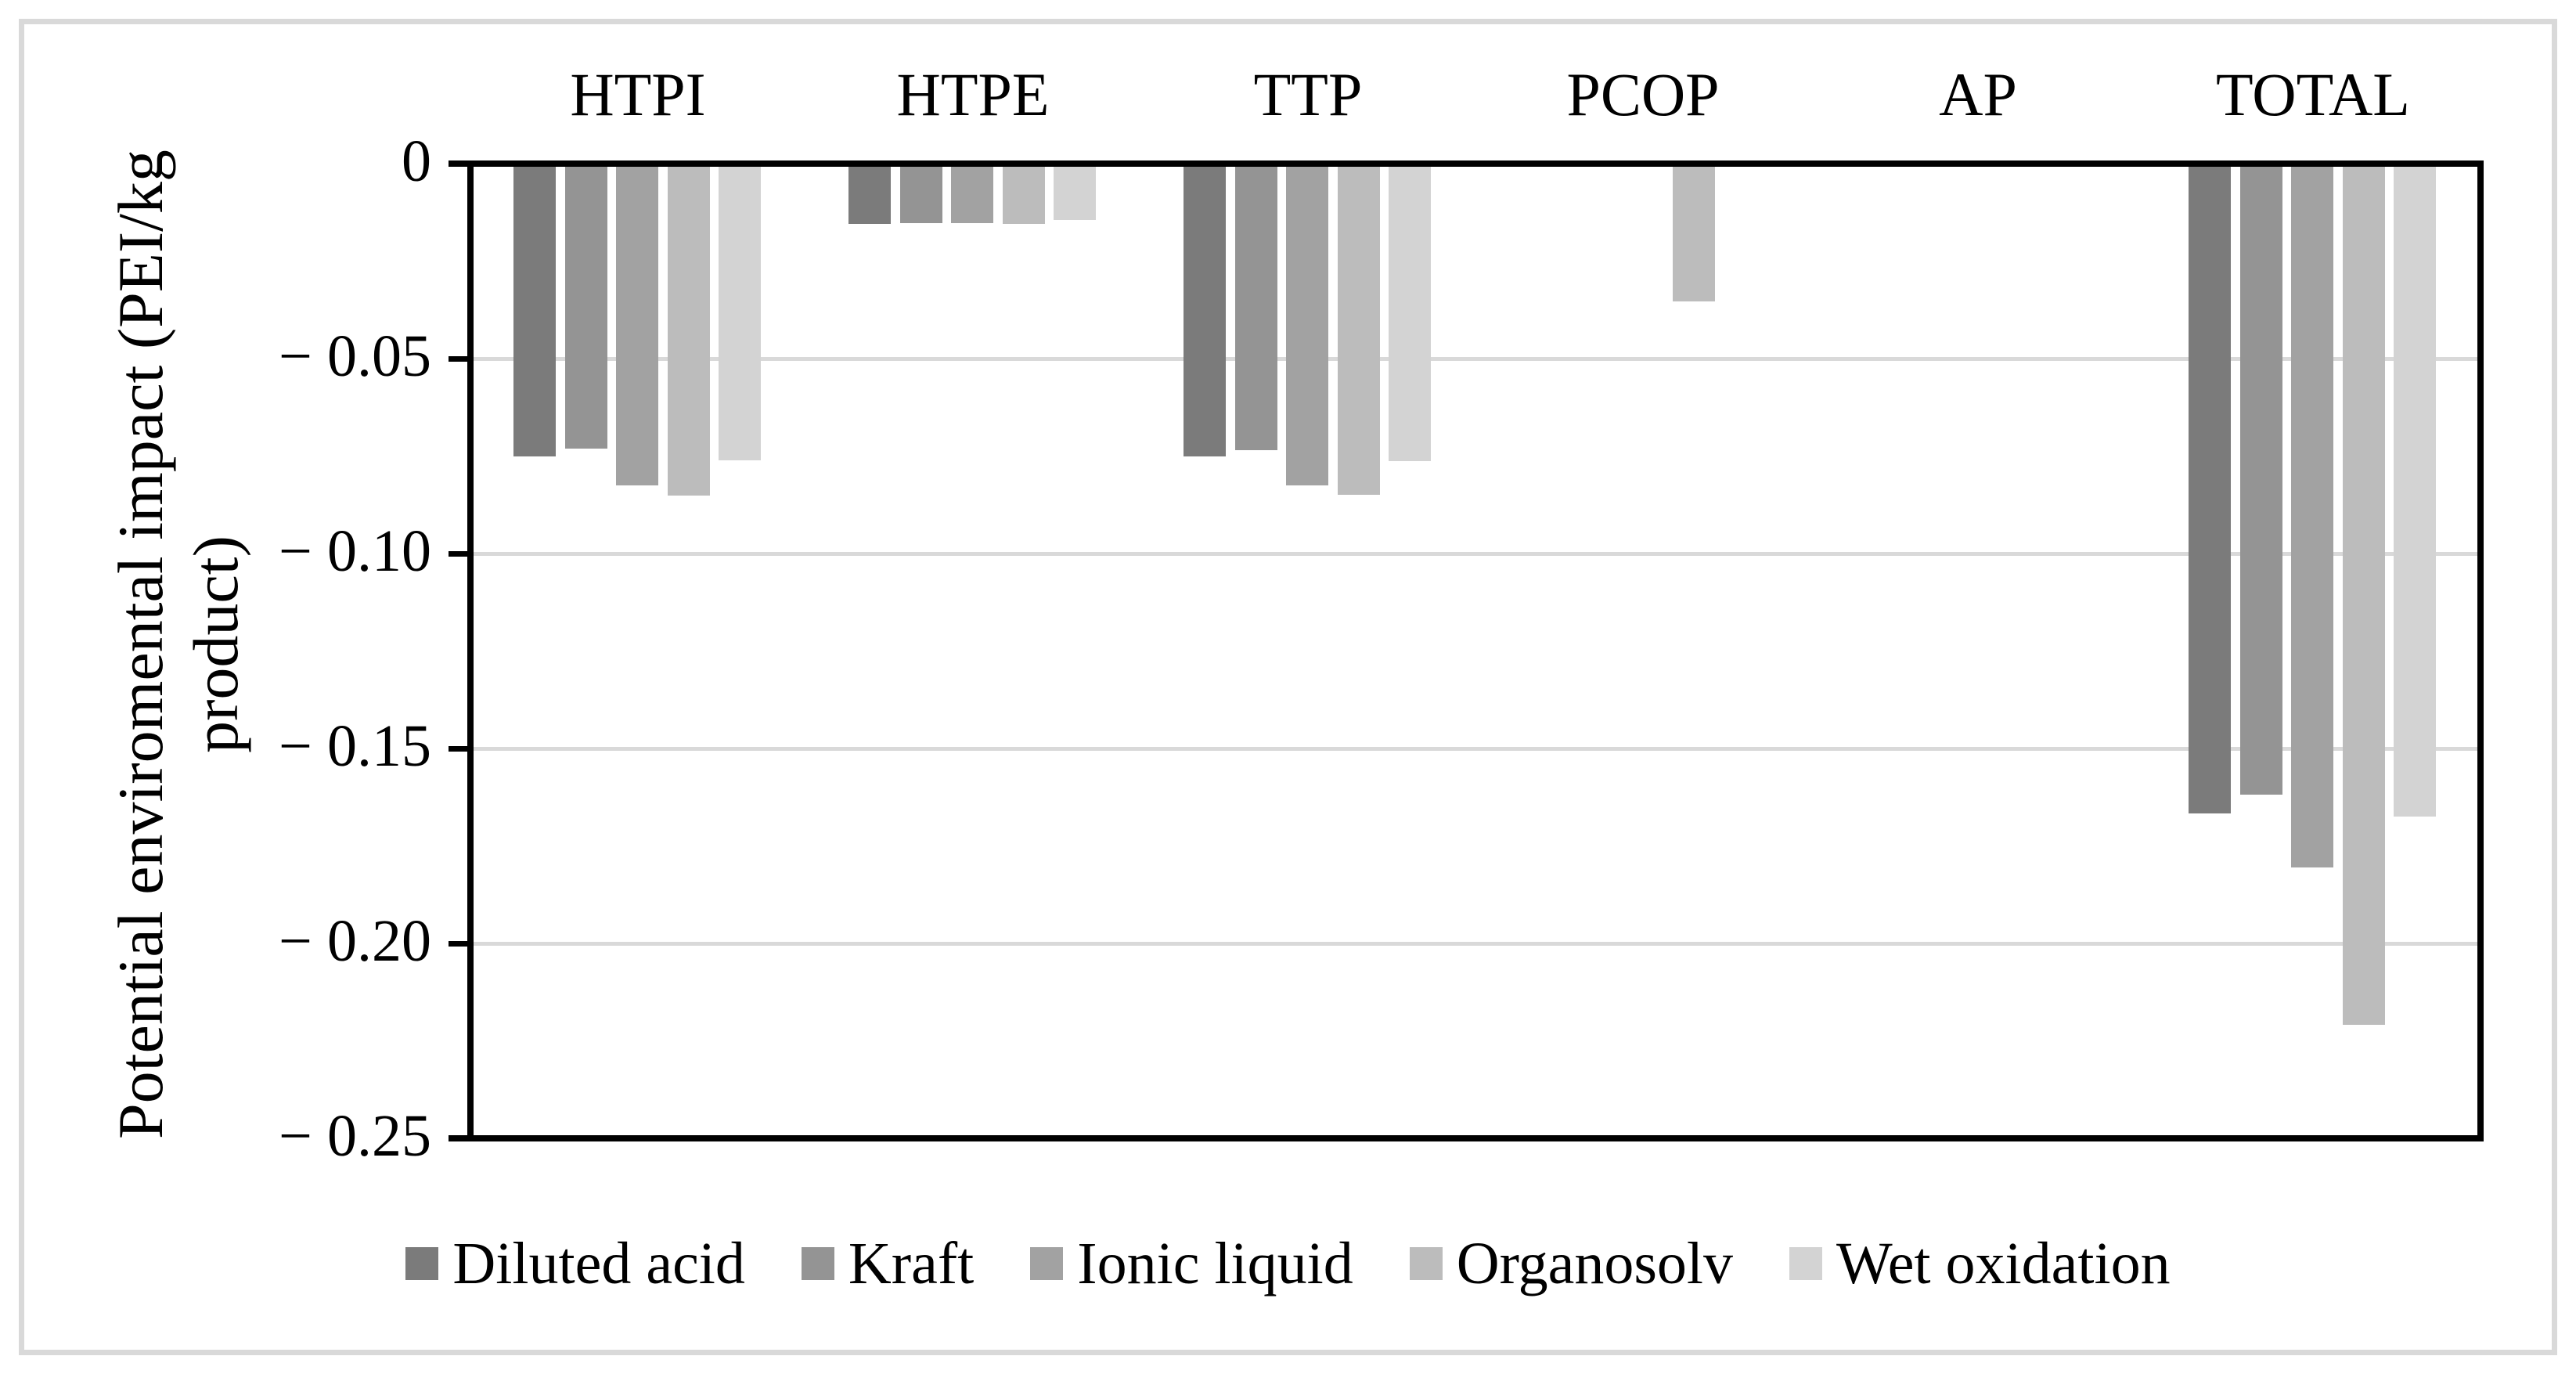  What do you see at coordinates (355, 356) in the screenshot?
I see `y-tick-label--0.05: − 0.05` at bounding box center [355, 356].